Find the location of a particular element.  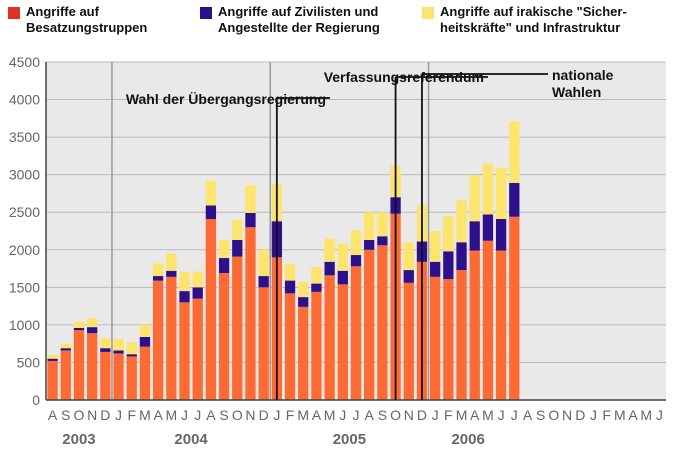

legend-swatch-security is located at coordinates (428, 13).